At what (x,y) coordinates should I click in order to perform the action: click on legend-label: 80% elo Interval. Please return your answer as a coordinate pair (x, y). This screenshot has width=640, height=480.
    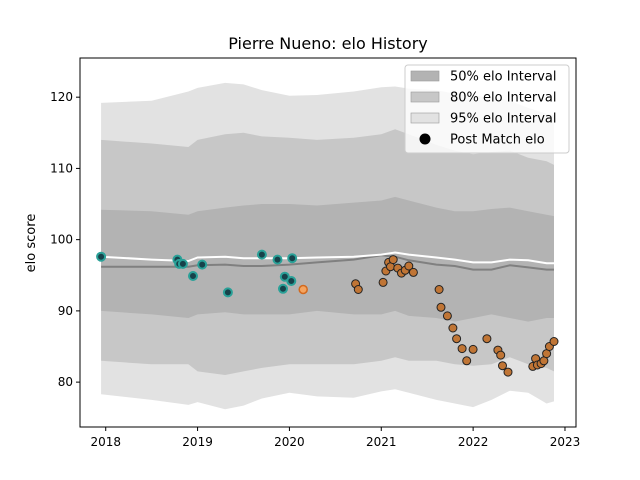
    Looking at the image, I should click on (503, 98).